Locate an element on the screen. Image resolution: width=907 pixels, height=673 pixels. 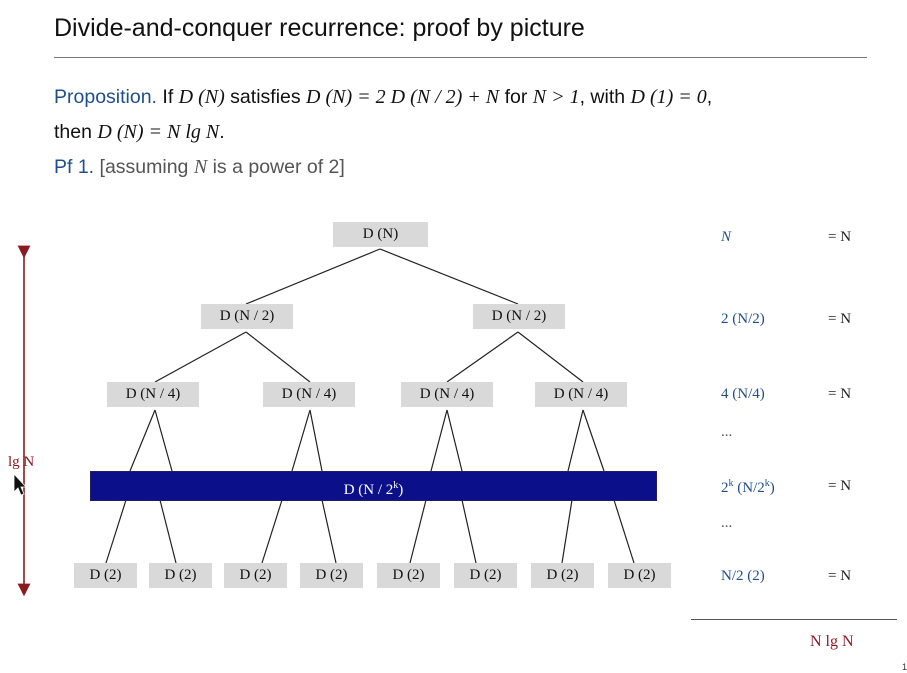
title-divider is located at coordinates (460, 57).